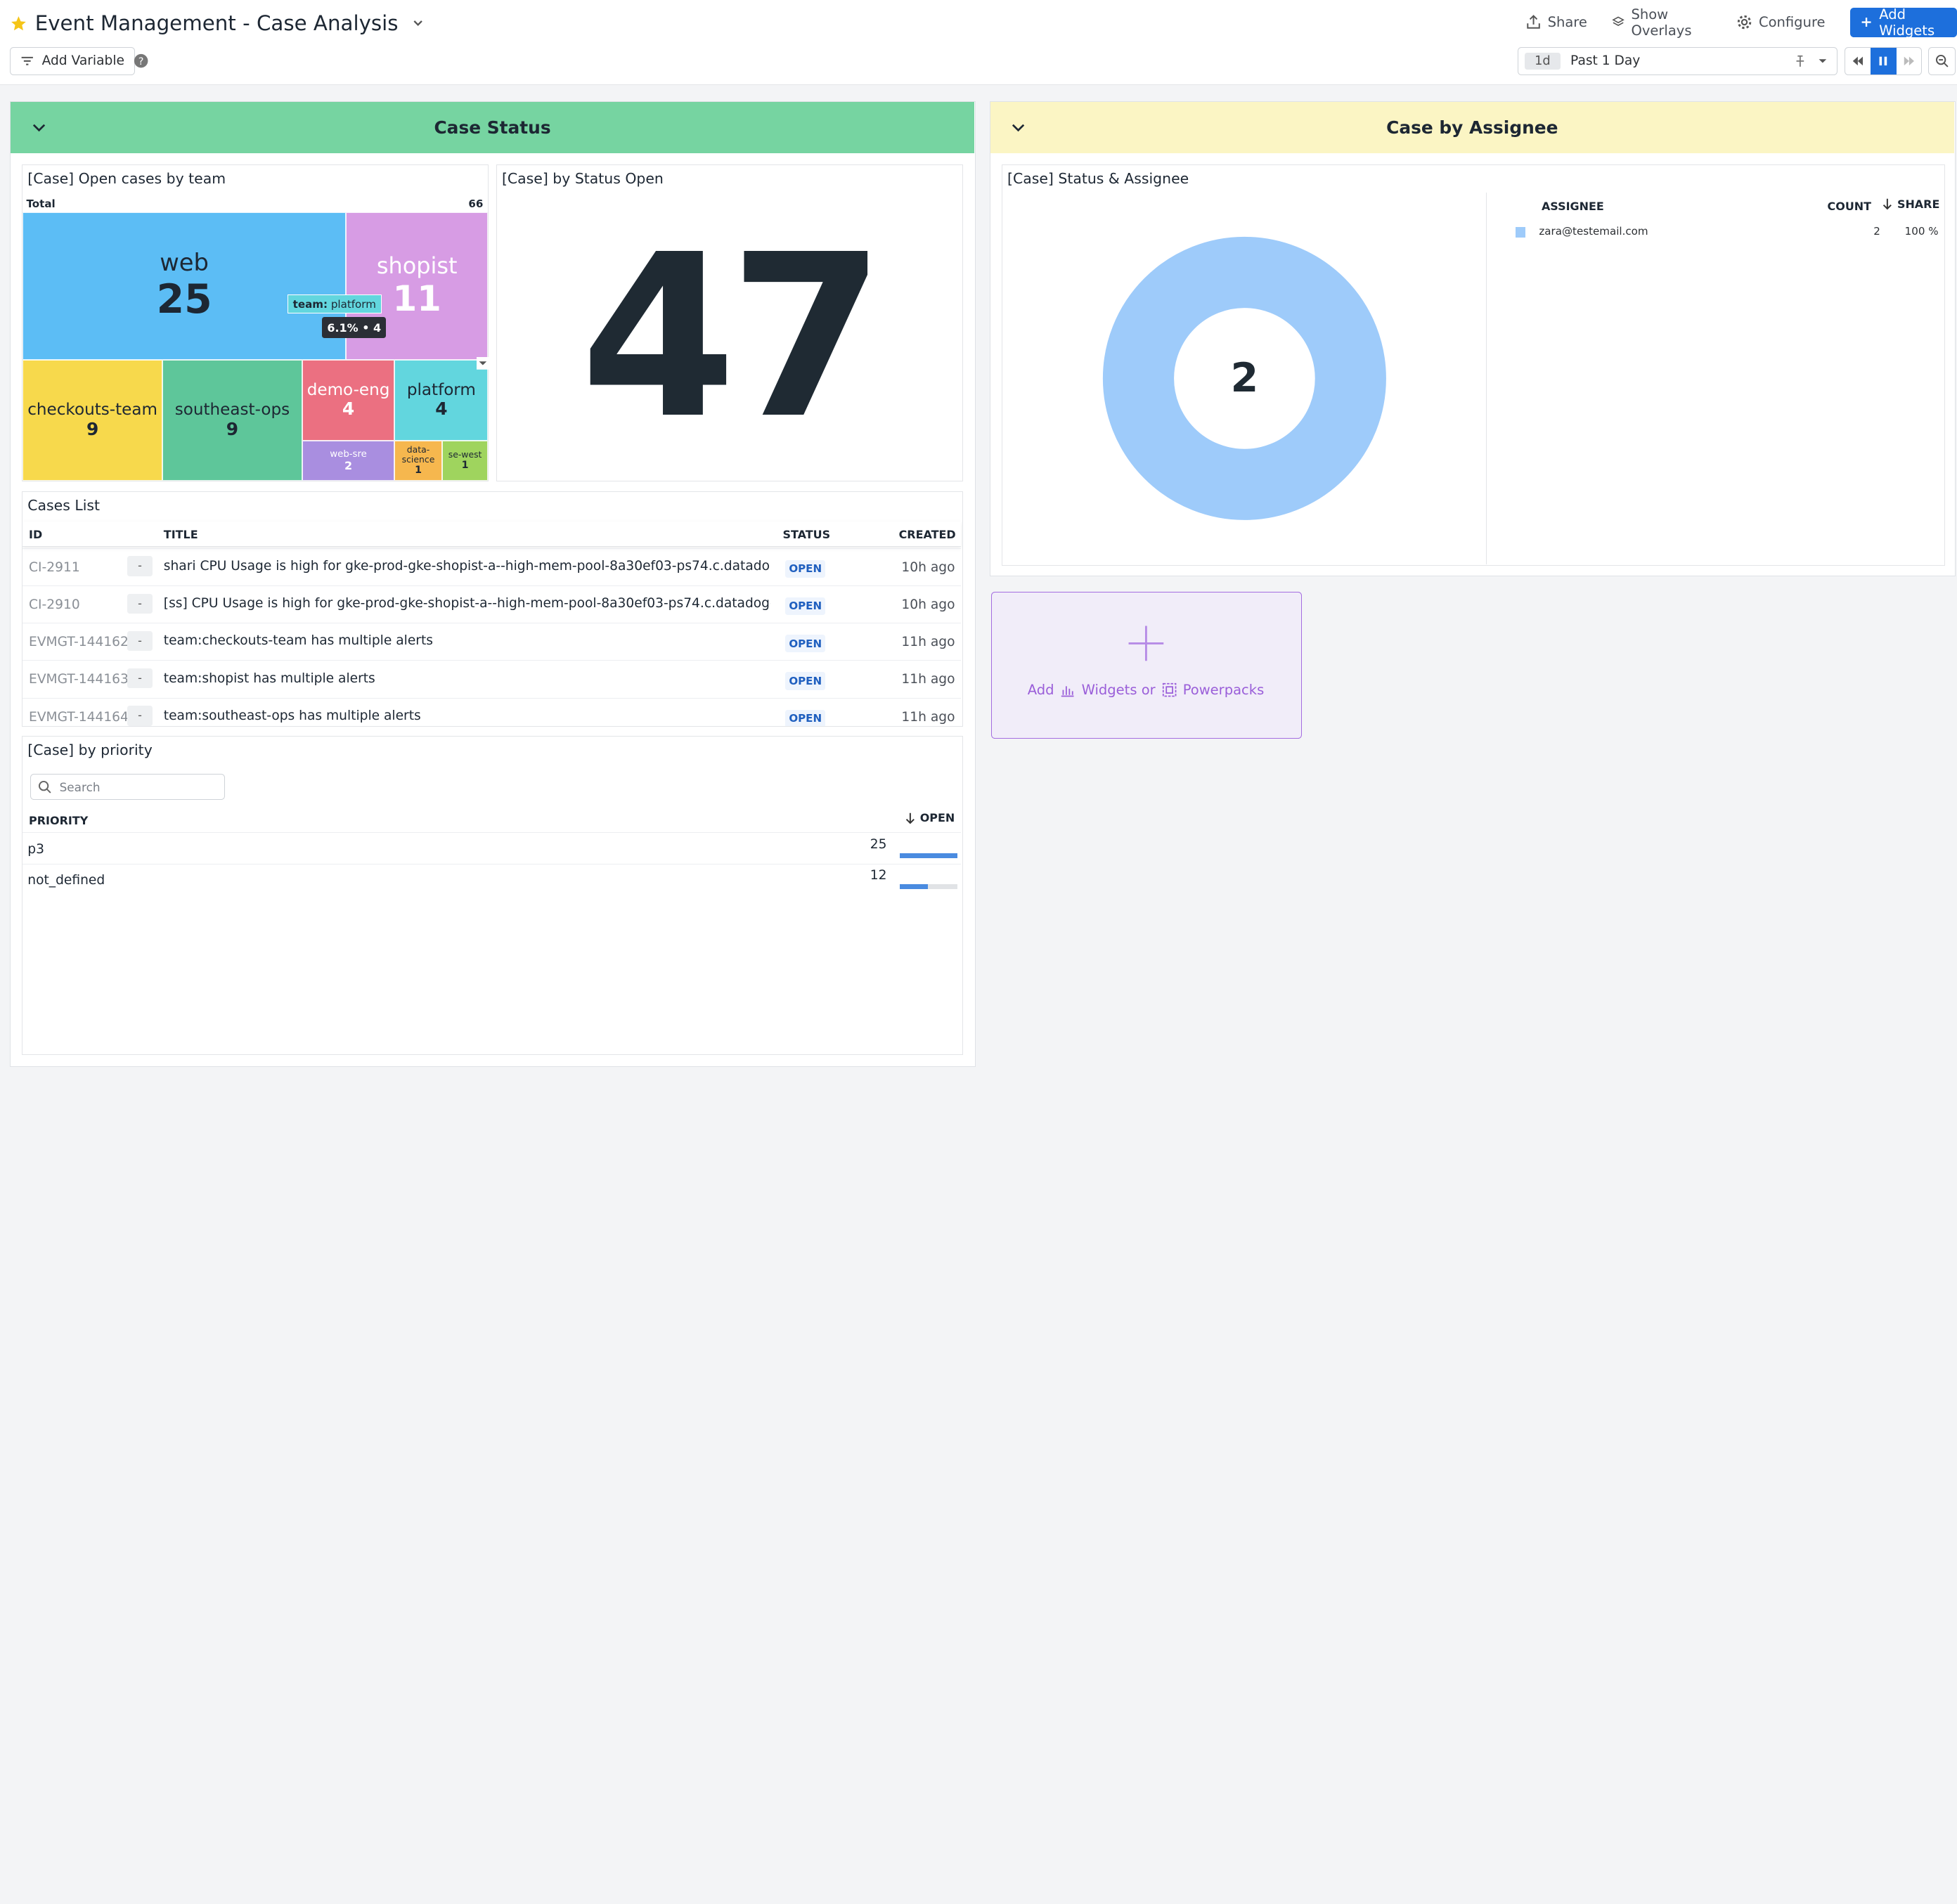  What do you see at coordinates (79, 717) in the screenshot?
I see `case-id: EVMGT-144164` at bounding box center [79, 717].